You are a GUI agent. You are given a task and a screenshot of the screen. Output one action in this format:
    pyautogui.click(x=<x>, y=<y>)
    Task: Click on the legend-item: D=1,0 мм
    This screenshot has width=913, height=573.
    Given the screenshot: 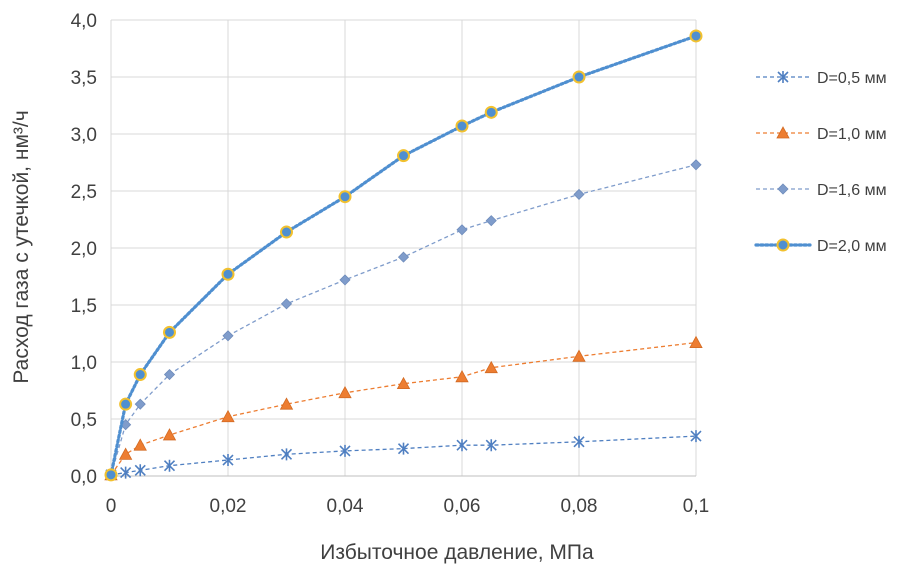 What is the action you would take?
    pyautogui.click(x=821, y=134)
    